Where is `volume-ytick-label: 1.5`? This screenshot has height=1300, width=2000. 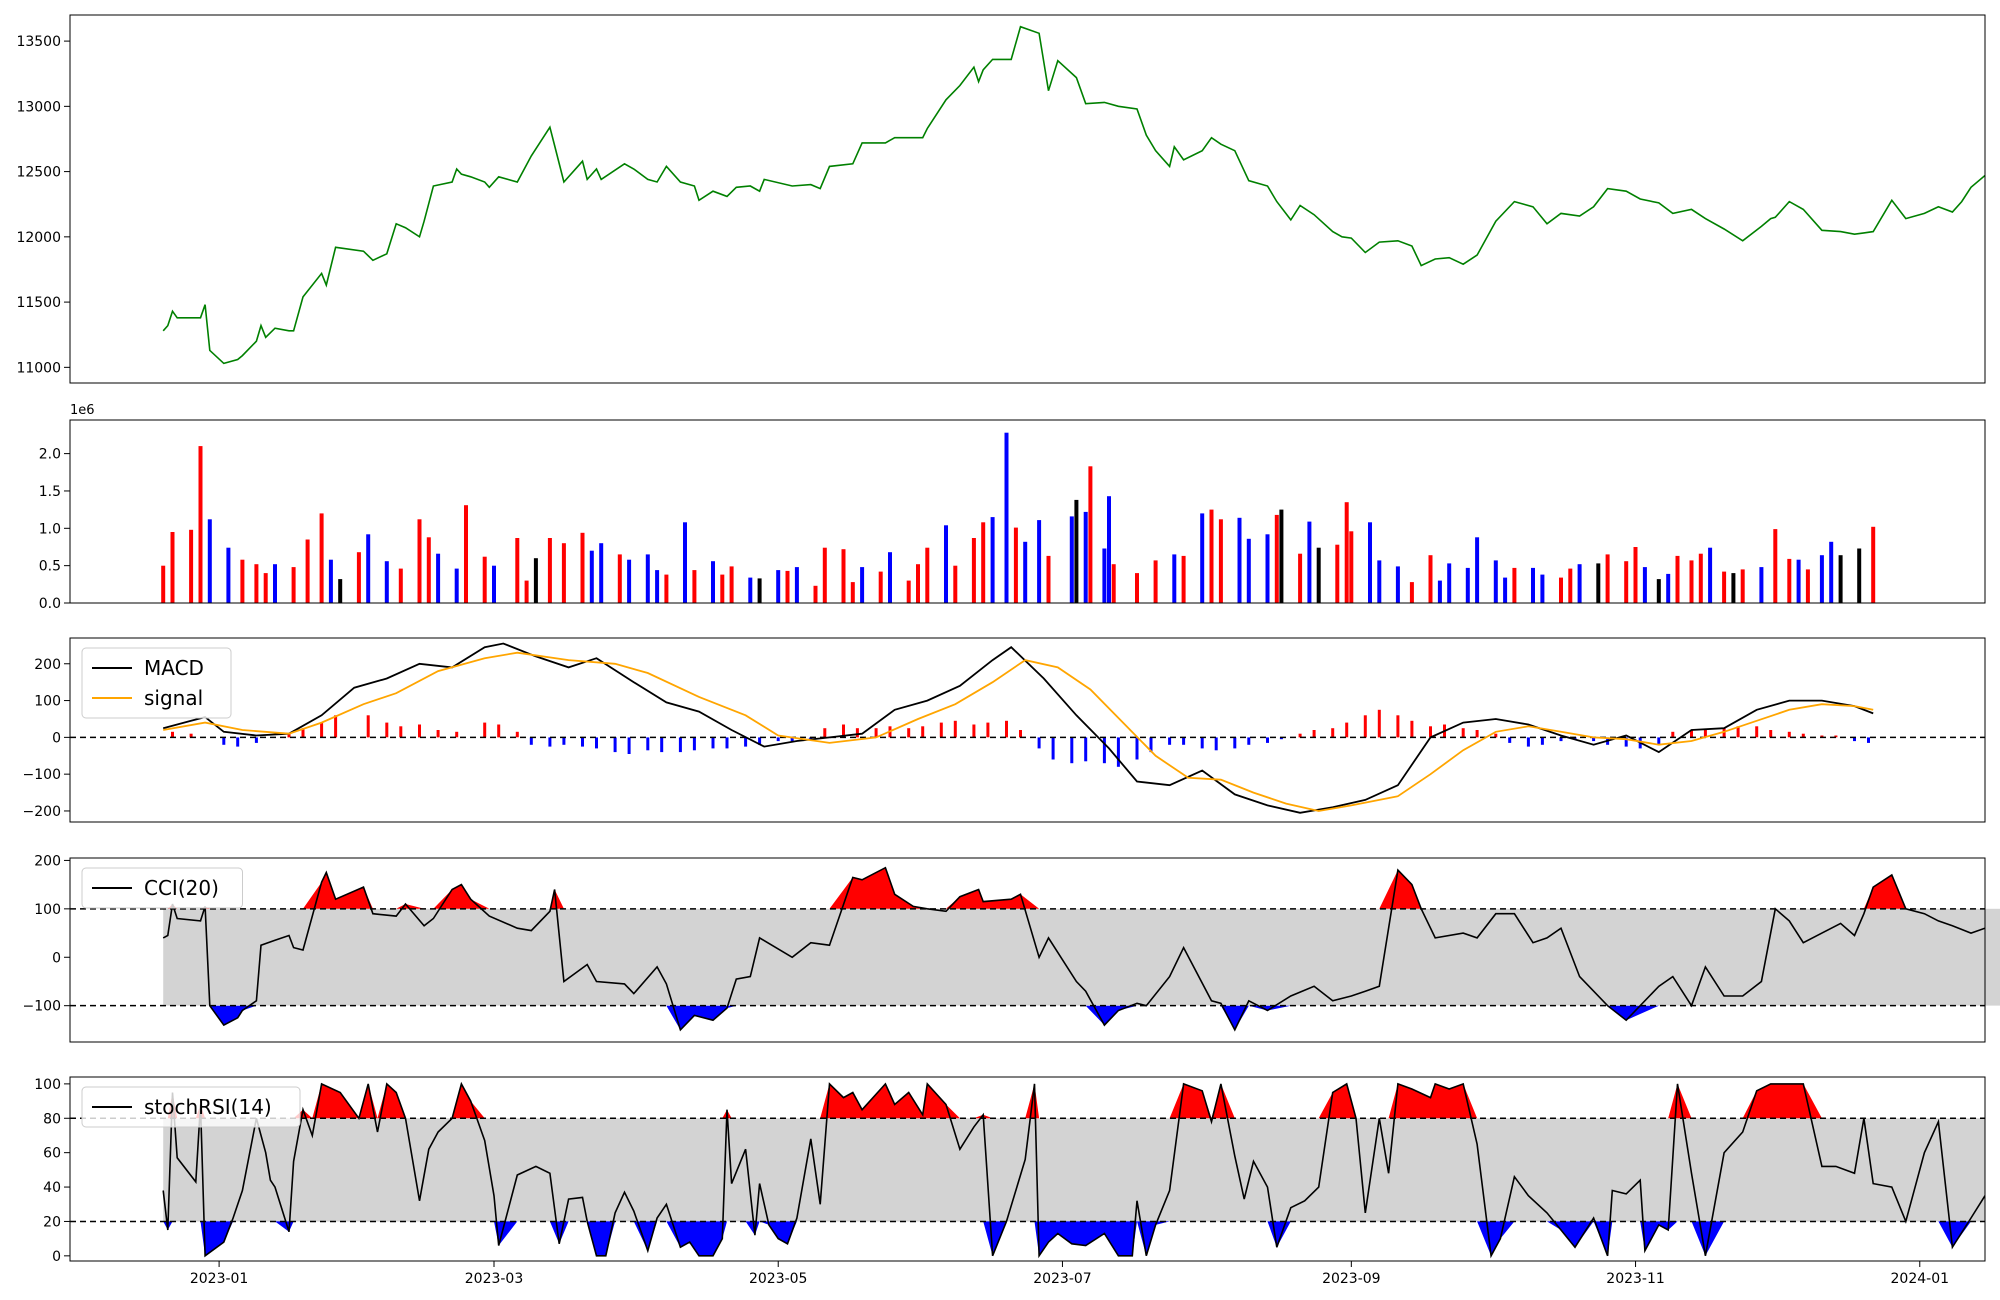
volume-ytick-label: 1.5 is located at coordinates (50, 492).